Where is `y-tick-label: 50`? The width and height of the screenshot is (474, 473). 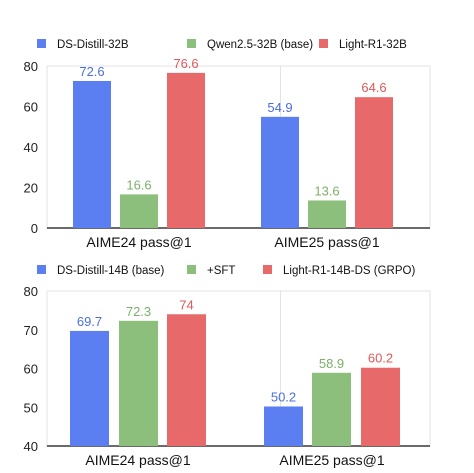 y-tick-label: 50 is located at coordinates (31, 407).